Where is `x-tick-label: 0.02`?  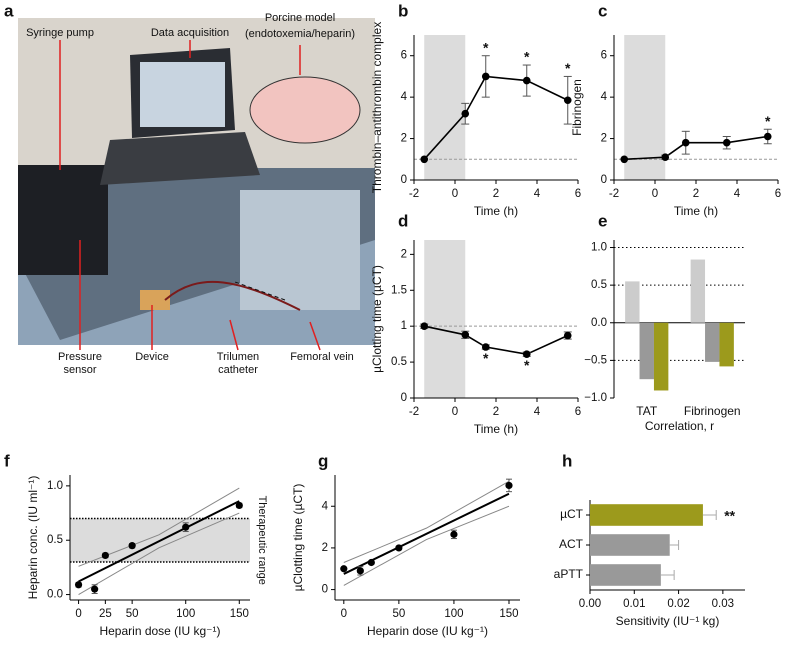 x-tick-label: 0.02 is located at coordinates (678, 604).